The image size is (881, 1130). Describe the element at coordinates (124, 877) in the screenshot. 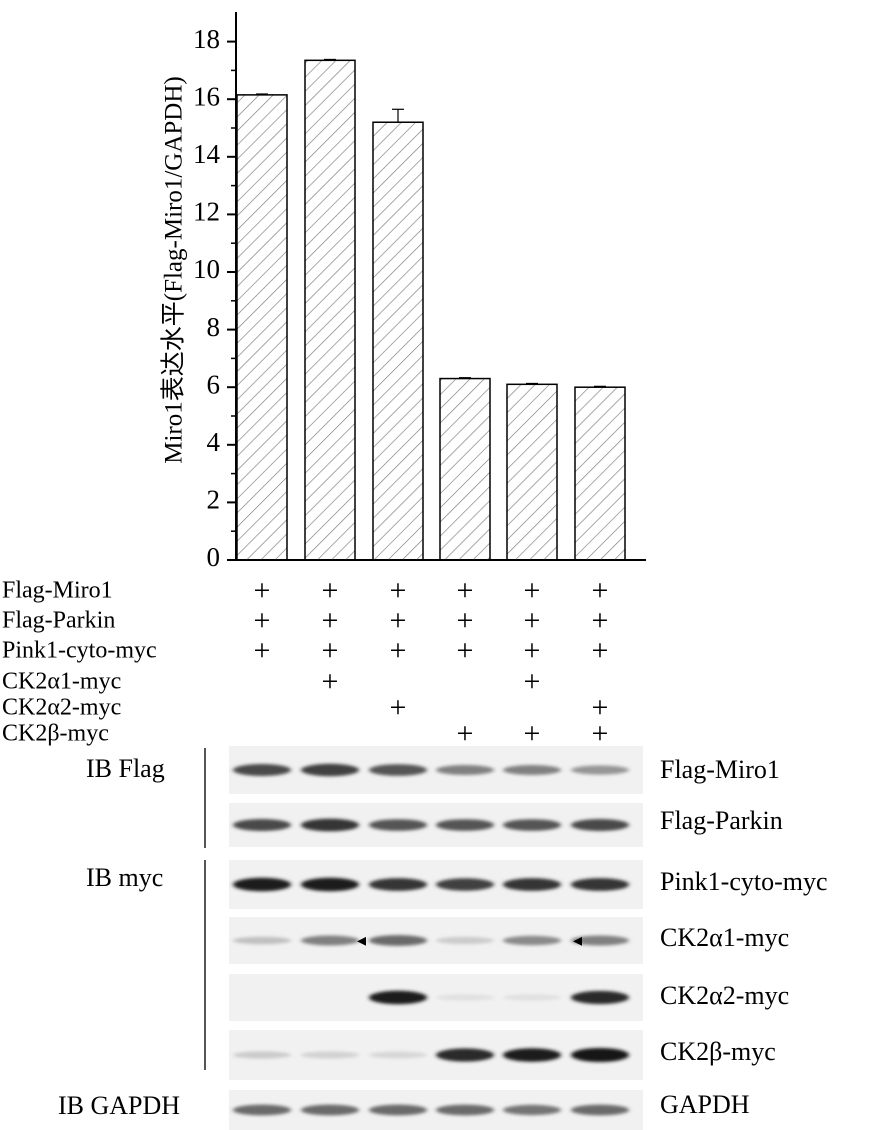

I see `ib-myc-label: IB myc` at that location.